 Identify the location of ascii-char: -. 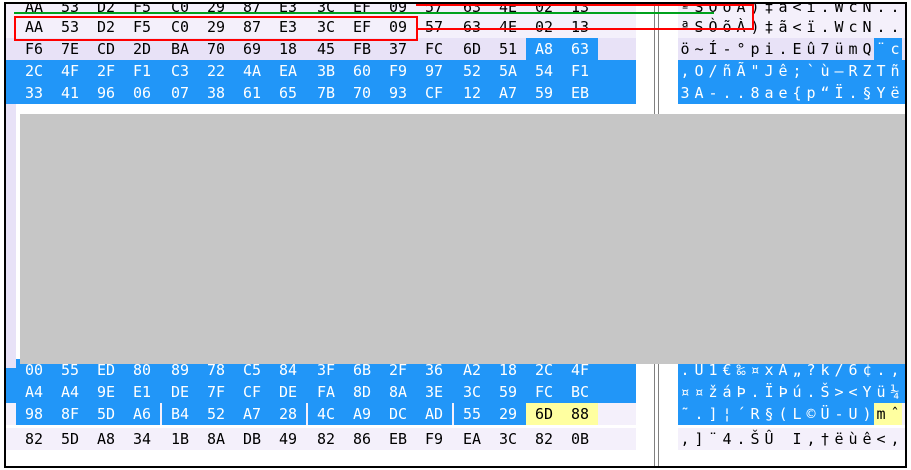
(839, 414).